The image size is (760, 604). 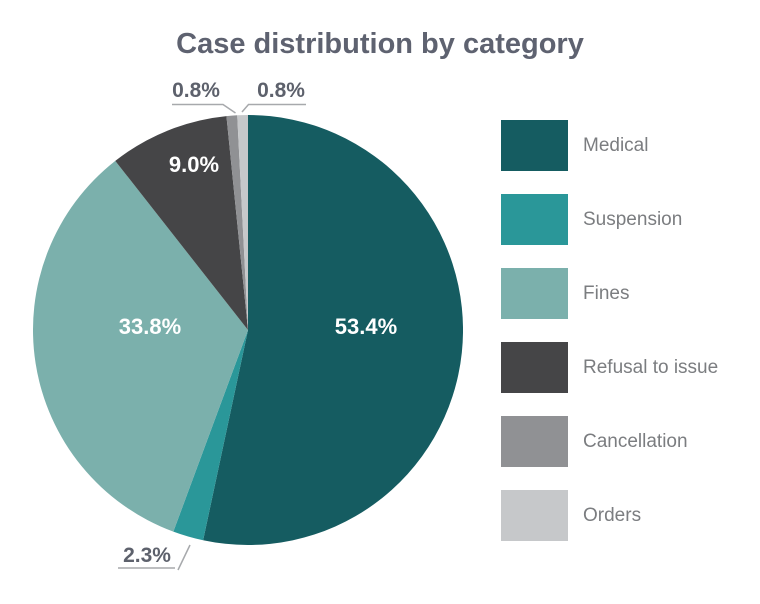 I want to click on legend-swatch-medical, so click(x=534, y=145).